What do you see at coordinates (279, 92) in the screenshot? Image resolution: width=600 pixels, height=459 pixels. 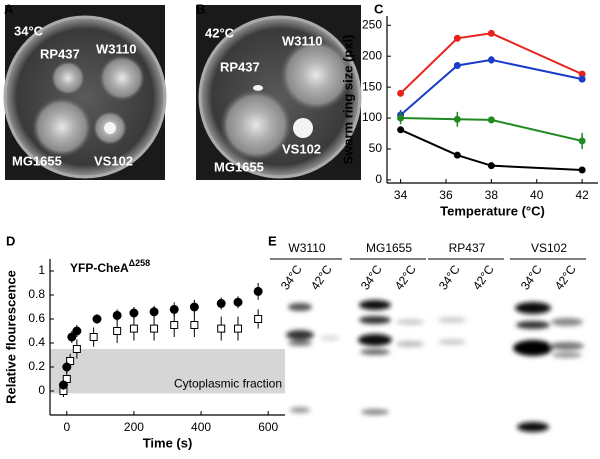 I see `plate-b` at bounding box center [279, 92].